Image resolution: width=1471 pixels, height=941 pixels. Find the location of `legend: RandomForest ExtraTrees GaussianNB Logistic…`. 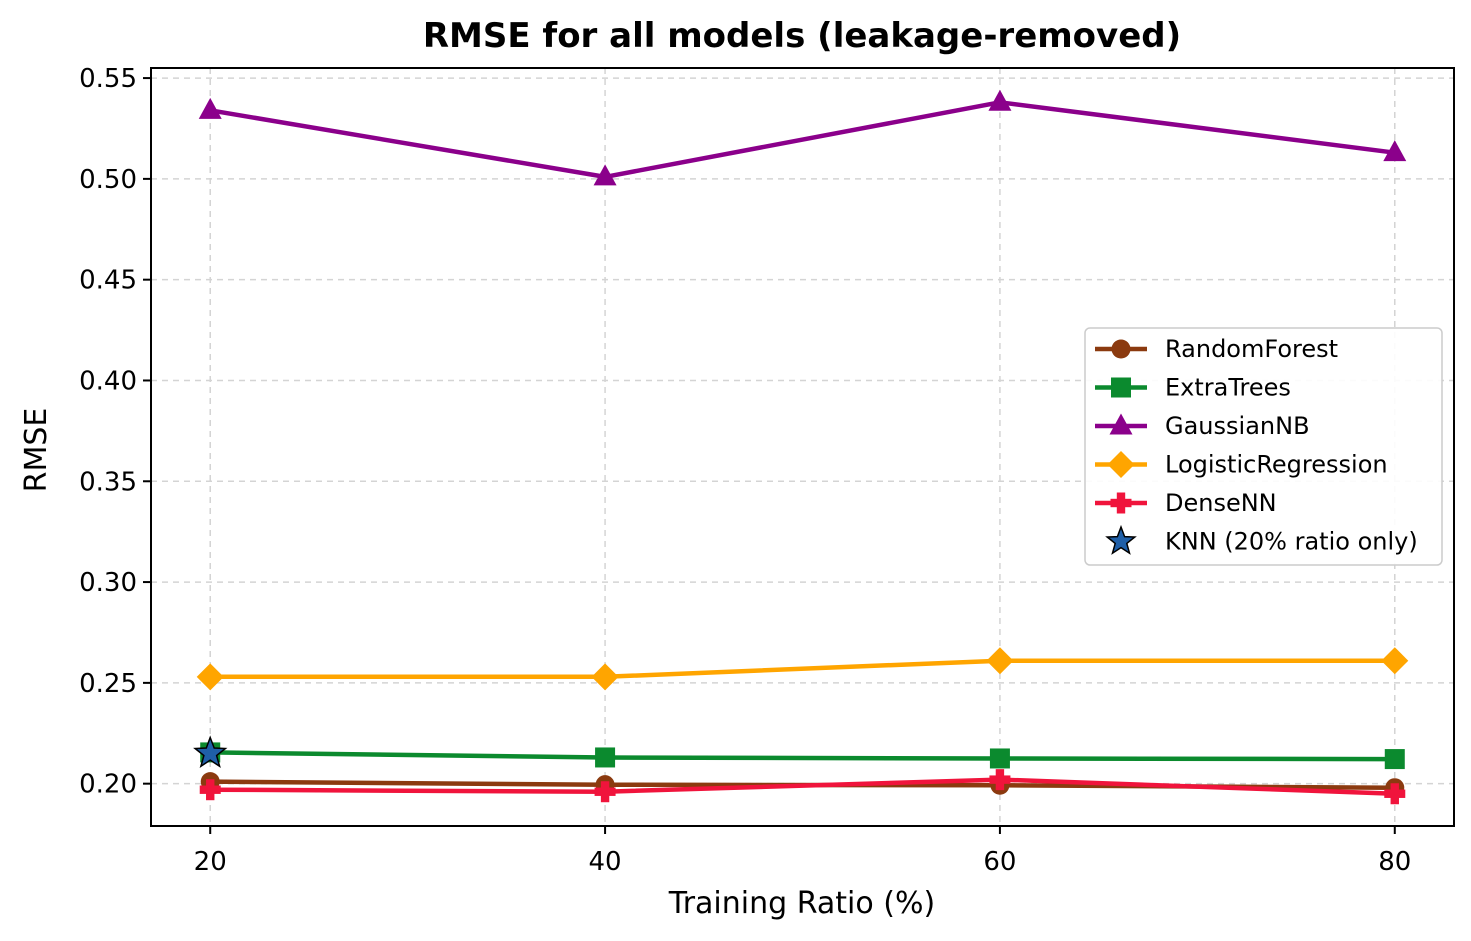

legend: RandomForest ExtraTrees GaussianNB Logistic… is located at coordinates (1263, 446).